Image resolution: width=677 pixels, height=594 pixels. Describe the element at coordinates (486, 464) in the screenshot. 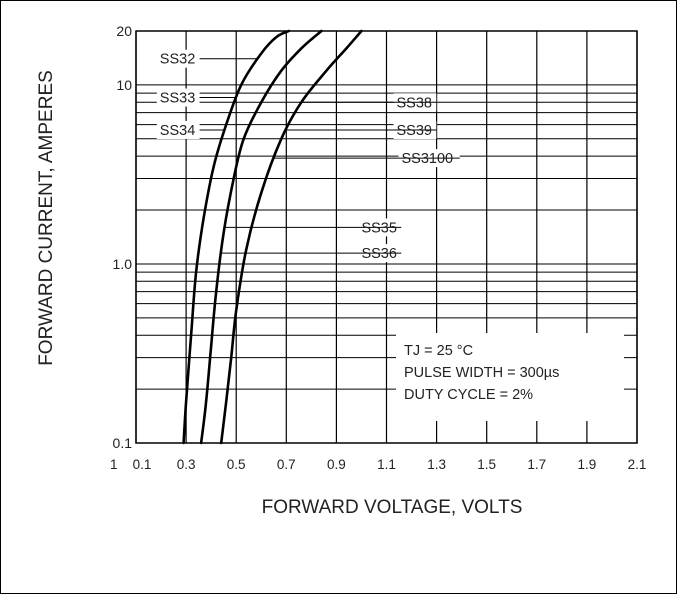

I see `x-tick-label: 1.5` at that location.